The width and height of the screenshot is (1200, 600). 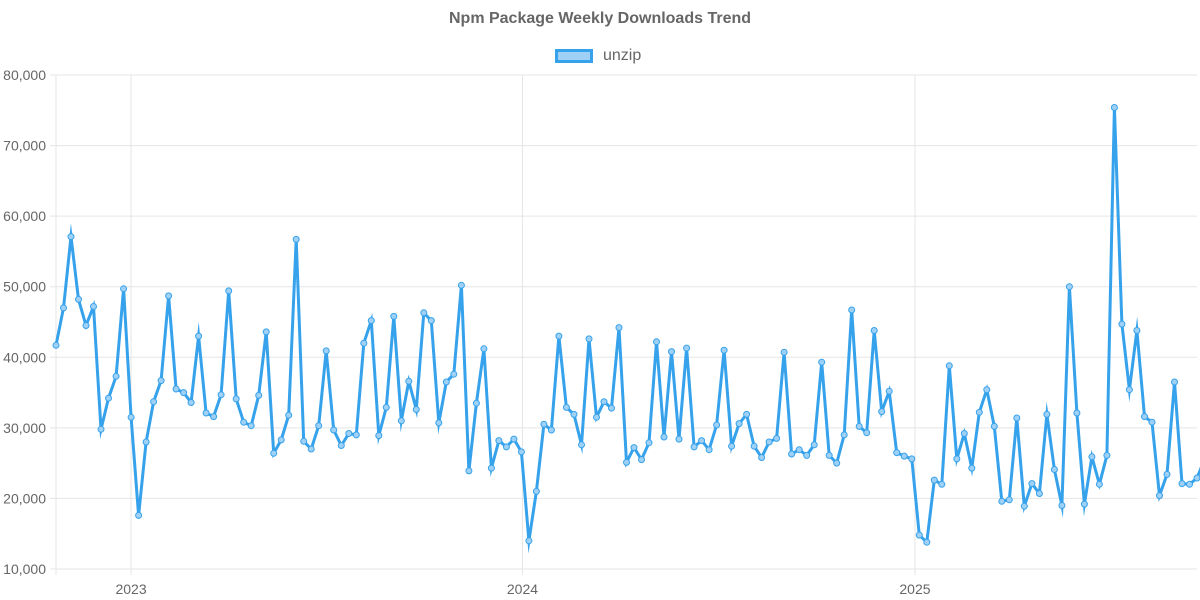 What do you see at coordinates (598, 56) in the screenshot?
I see `legend: unzip` at bounding box center [598, 56].